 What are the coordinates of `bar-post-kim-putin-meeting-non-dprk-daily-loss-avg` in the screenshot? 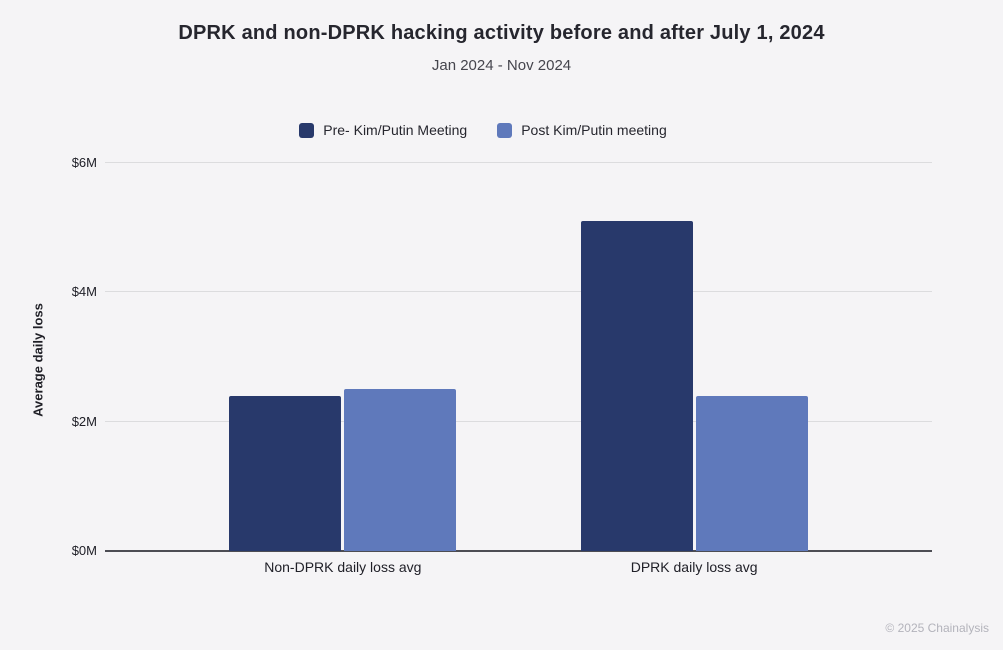 It's located at (400, 470).